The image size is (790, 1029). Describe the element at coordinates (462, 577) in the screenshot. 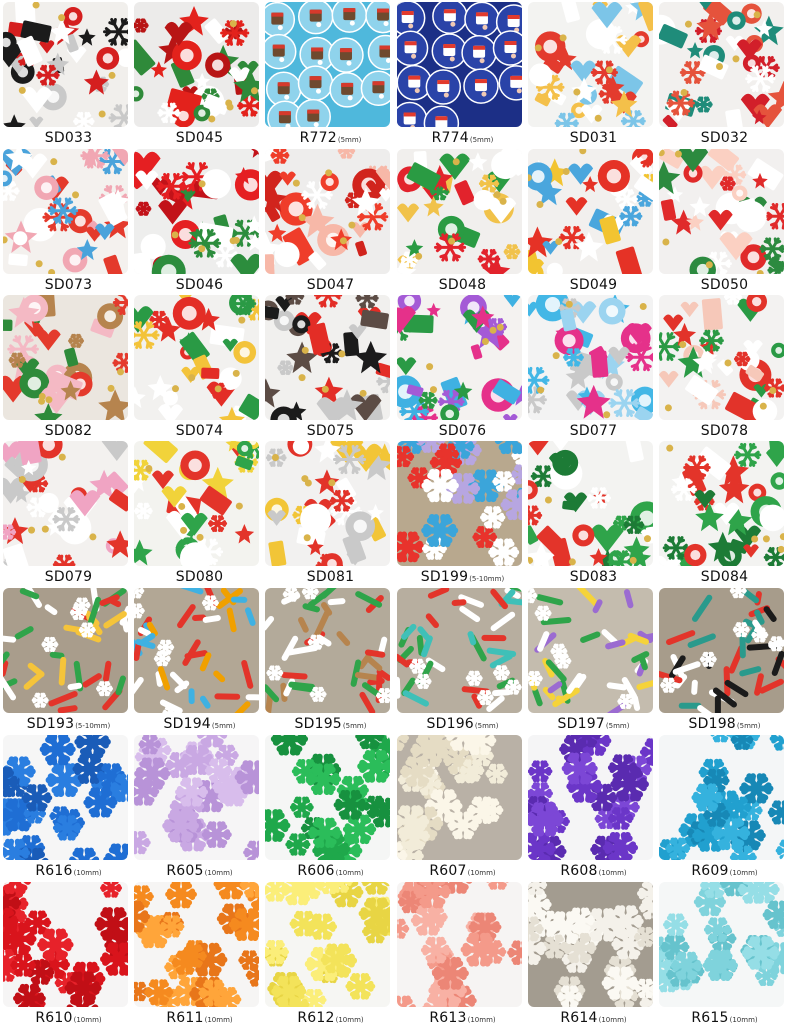

I see `product-label: SD199(5-10mm)` at that location.